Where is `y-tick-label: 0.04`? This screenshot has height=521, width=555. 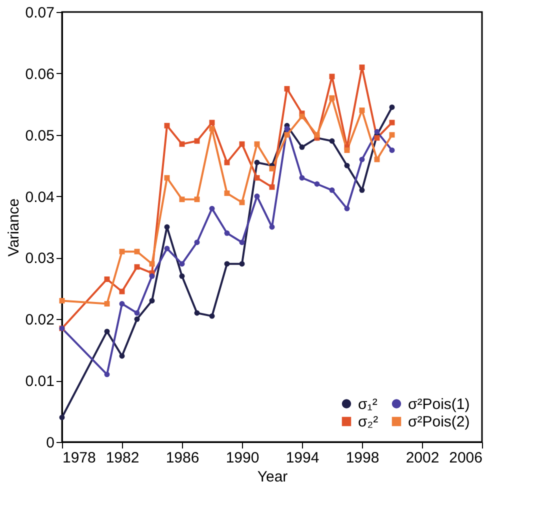 y-tick-label: 0.04 is located at coordinates (39, 197).